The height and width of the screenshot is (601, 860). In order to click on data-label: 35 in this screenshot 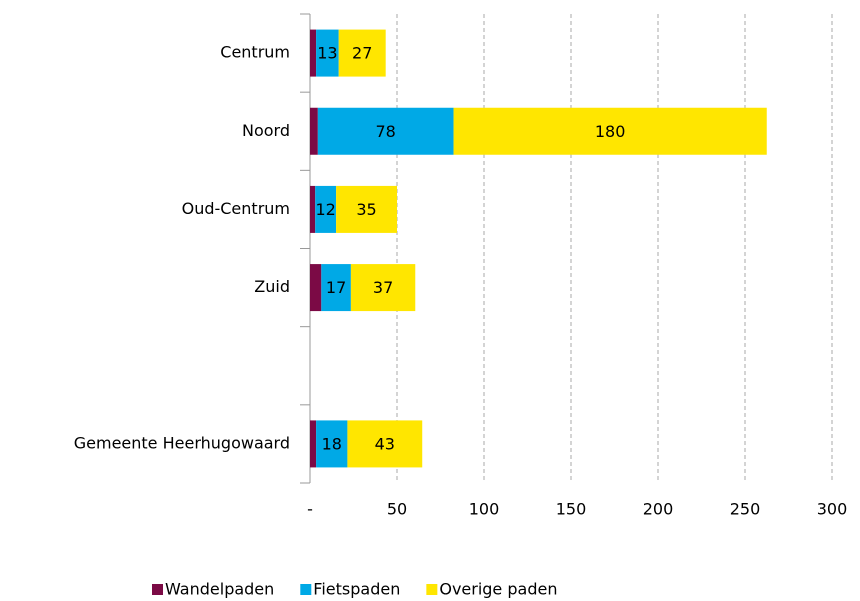, I will do `click(366, 209)`.